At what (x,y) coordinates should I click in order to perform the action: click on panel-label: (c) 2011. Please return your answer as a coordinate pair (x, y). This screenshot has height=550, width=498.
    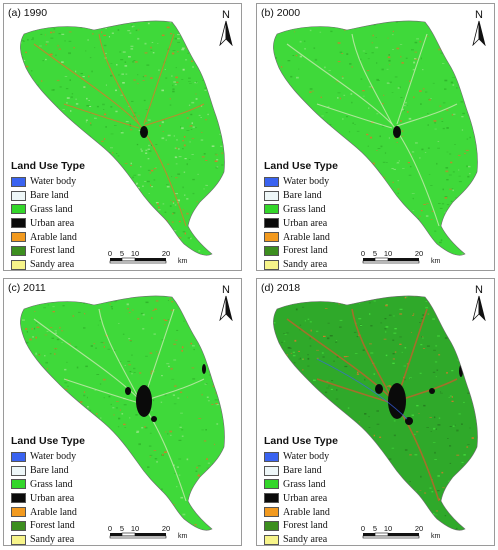
    Looking at the image, I should click on (27, 288).